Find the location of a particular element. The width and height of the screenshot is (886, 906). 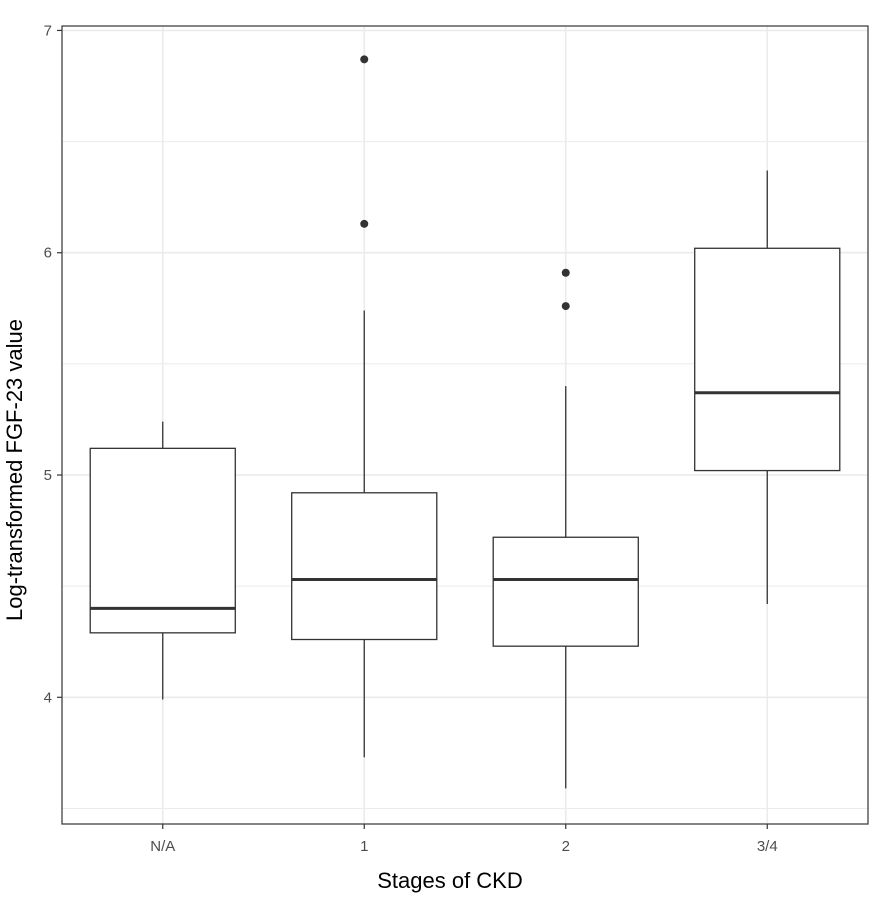

y-axis-title: Log-transformed FGF-23 value is located at coordinates (14, 470).